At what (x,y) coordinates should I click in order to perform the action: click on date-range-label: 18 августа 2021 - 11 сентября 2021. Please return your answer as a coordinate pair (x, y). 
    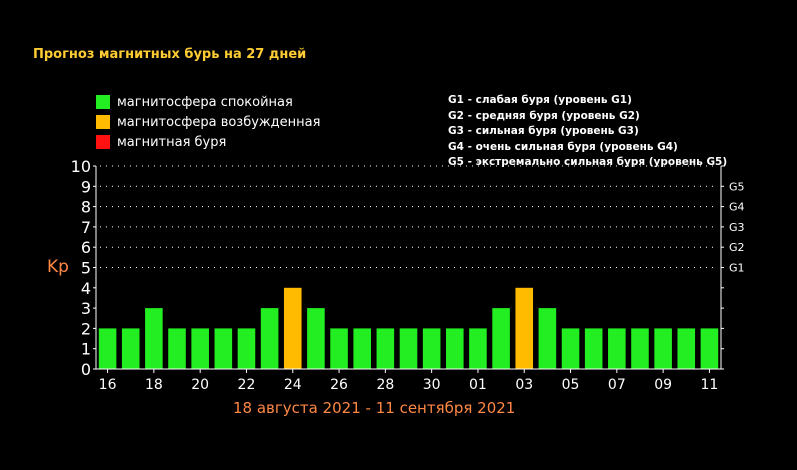
    Looking at the image, I should click on (374, 408).